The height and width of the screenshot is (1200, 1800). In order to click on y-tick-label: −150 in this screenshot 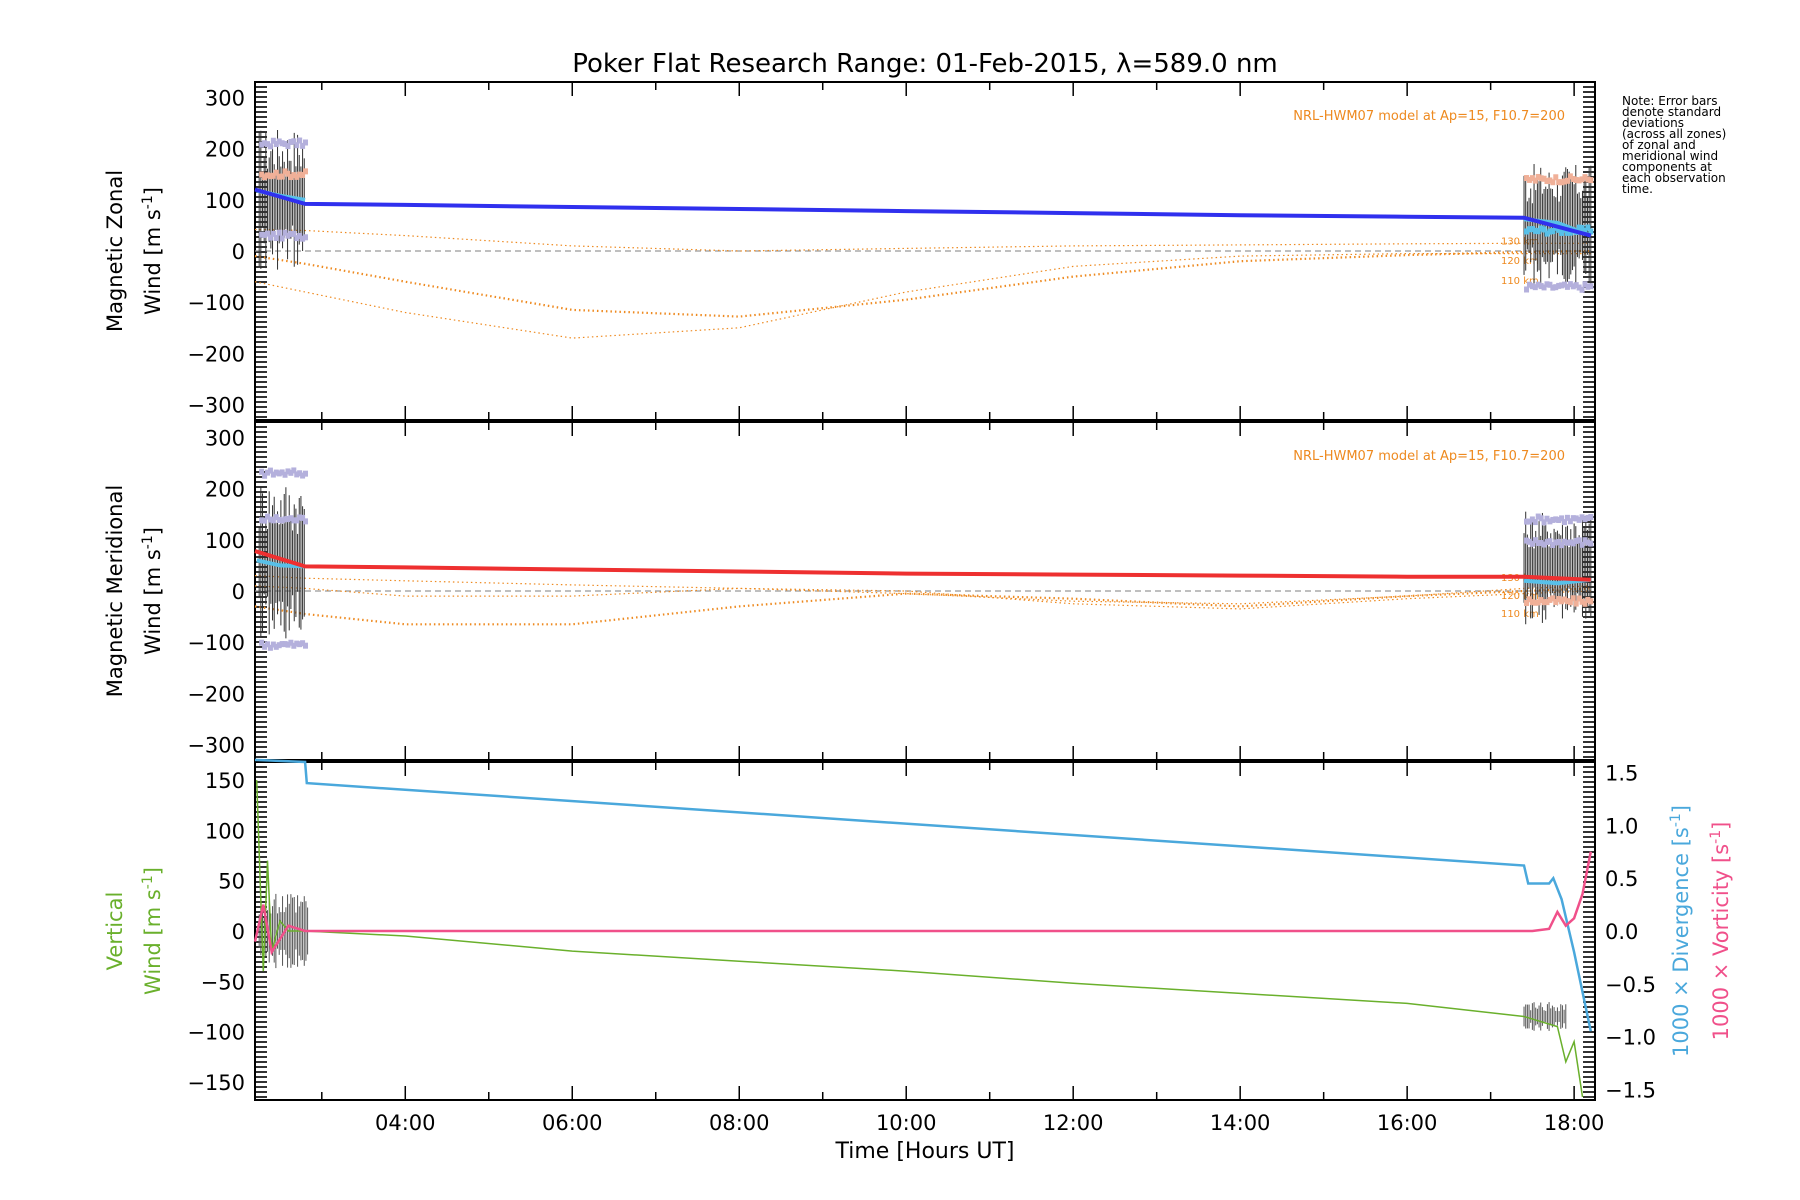, I will do `click(216, 1083)`.